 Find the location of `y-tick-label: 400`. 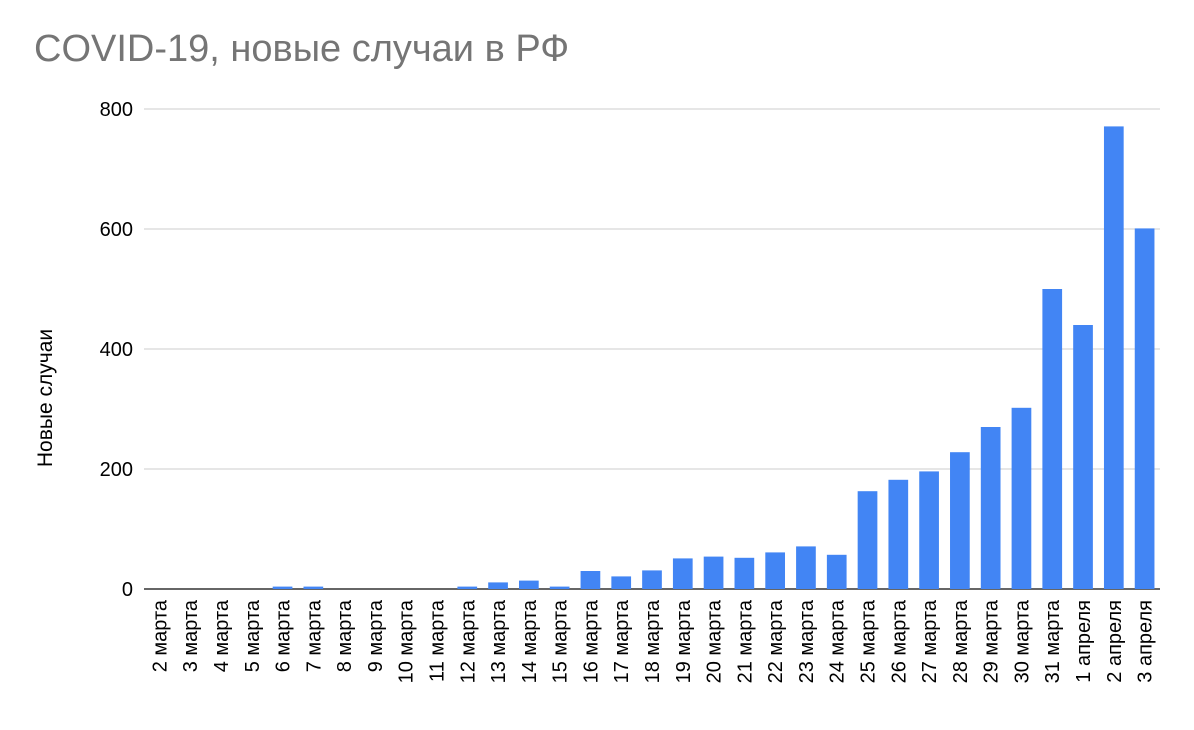

y-tick-label: 400 is located at coordinates (116, 350).